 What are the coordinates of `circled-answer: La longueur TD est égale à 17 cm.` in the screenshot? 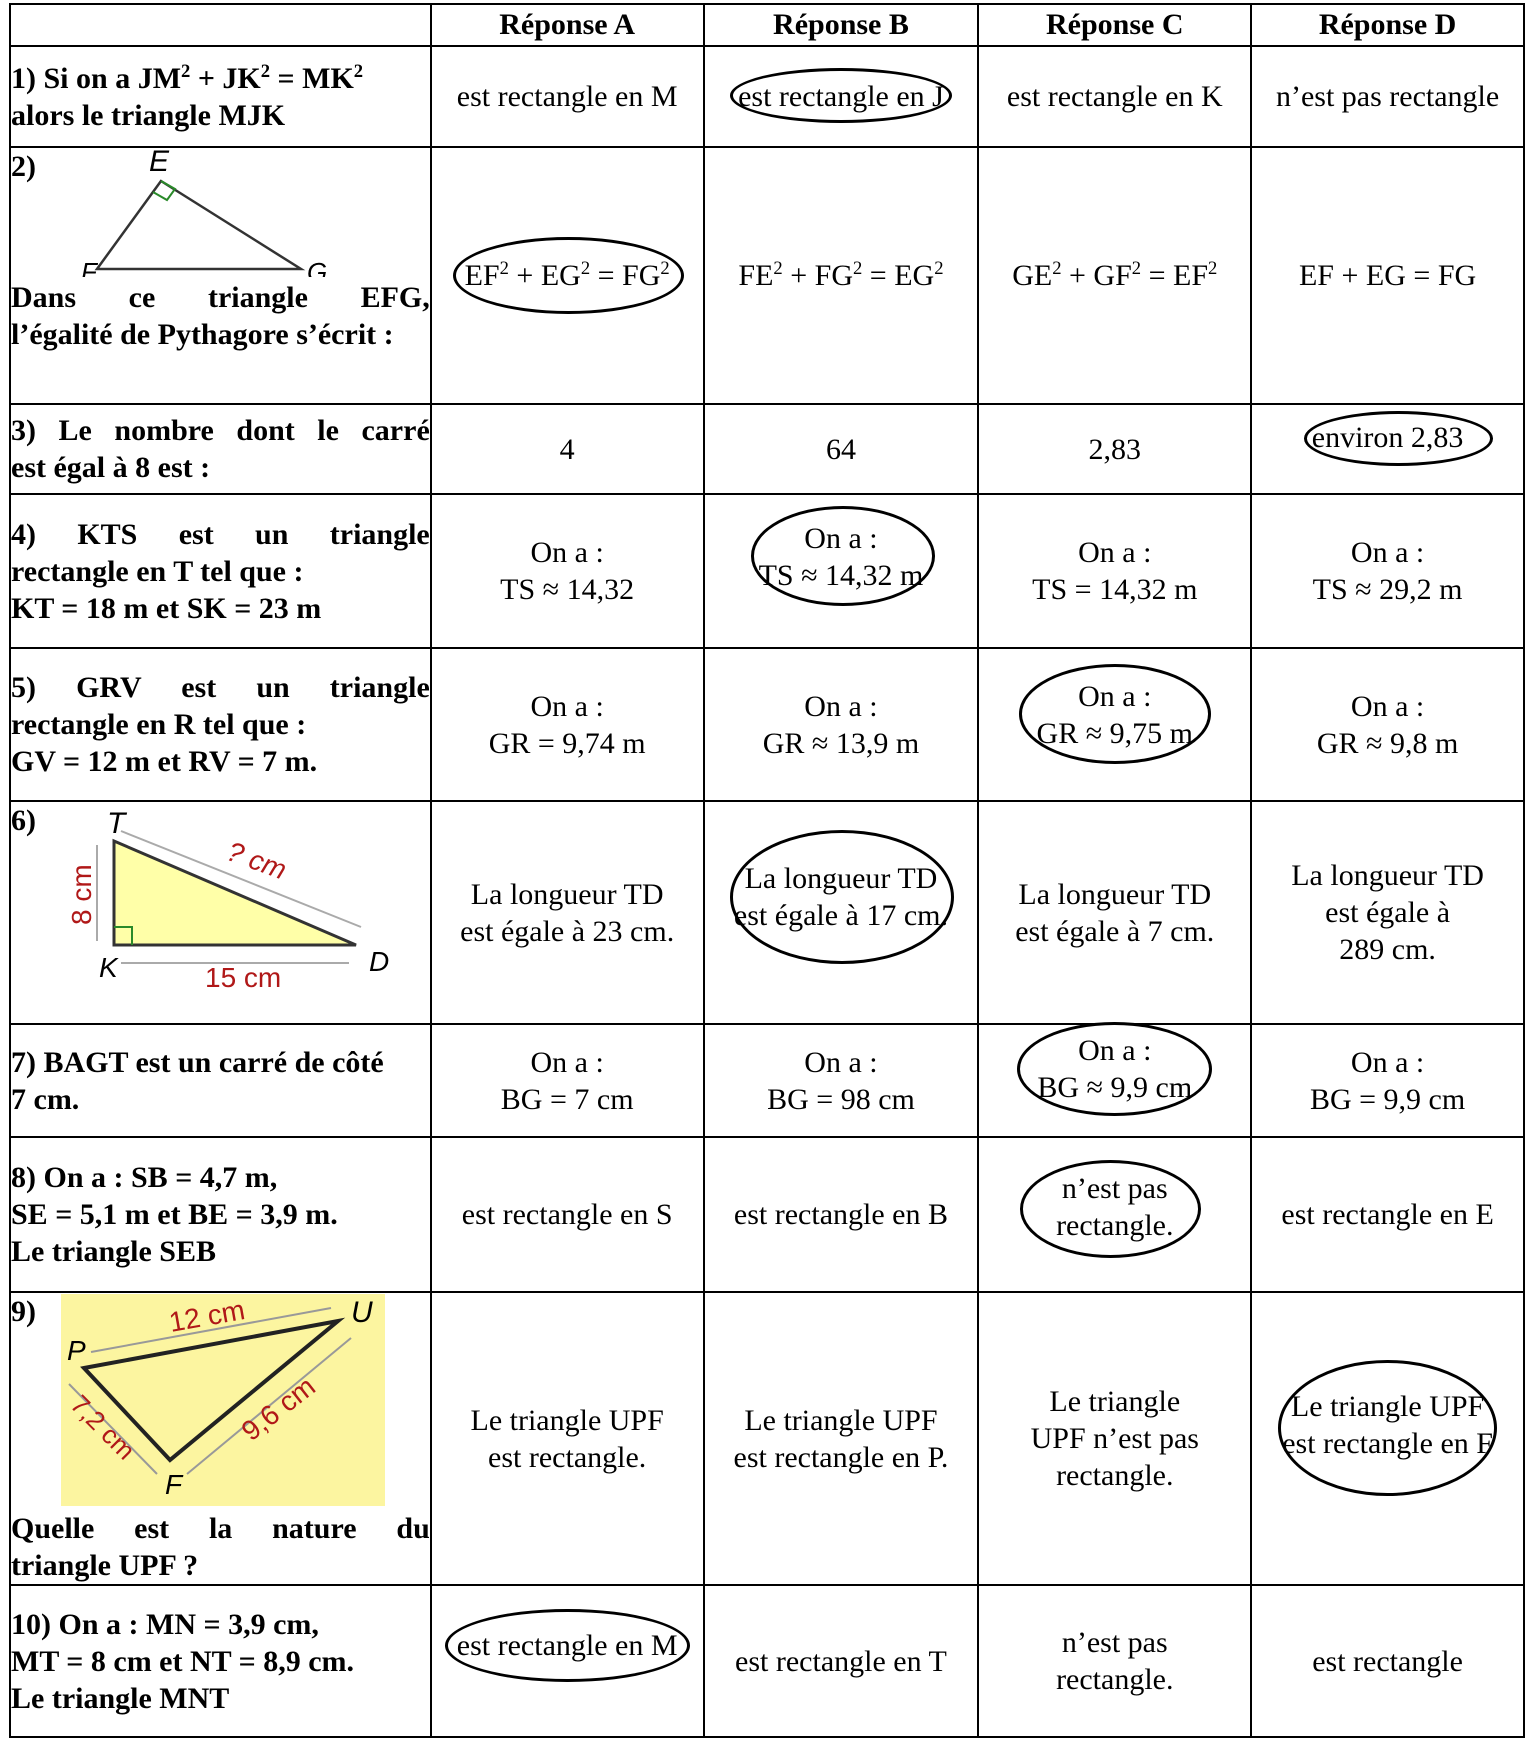 It's located at (841, 896).